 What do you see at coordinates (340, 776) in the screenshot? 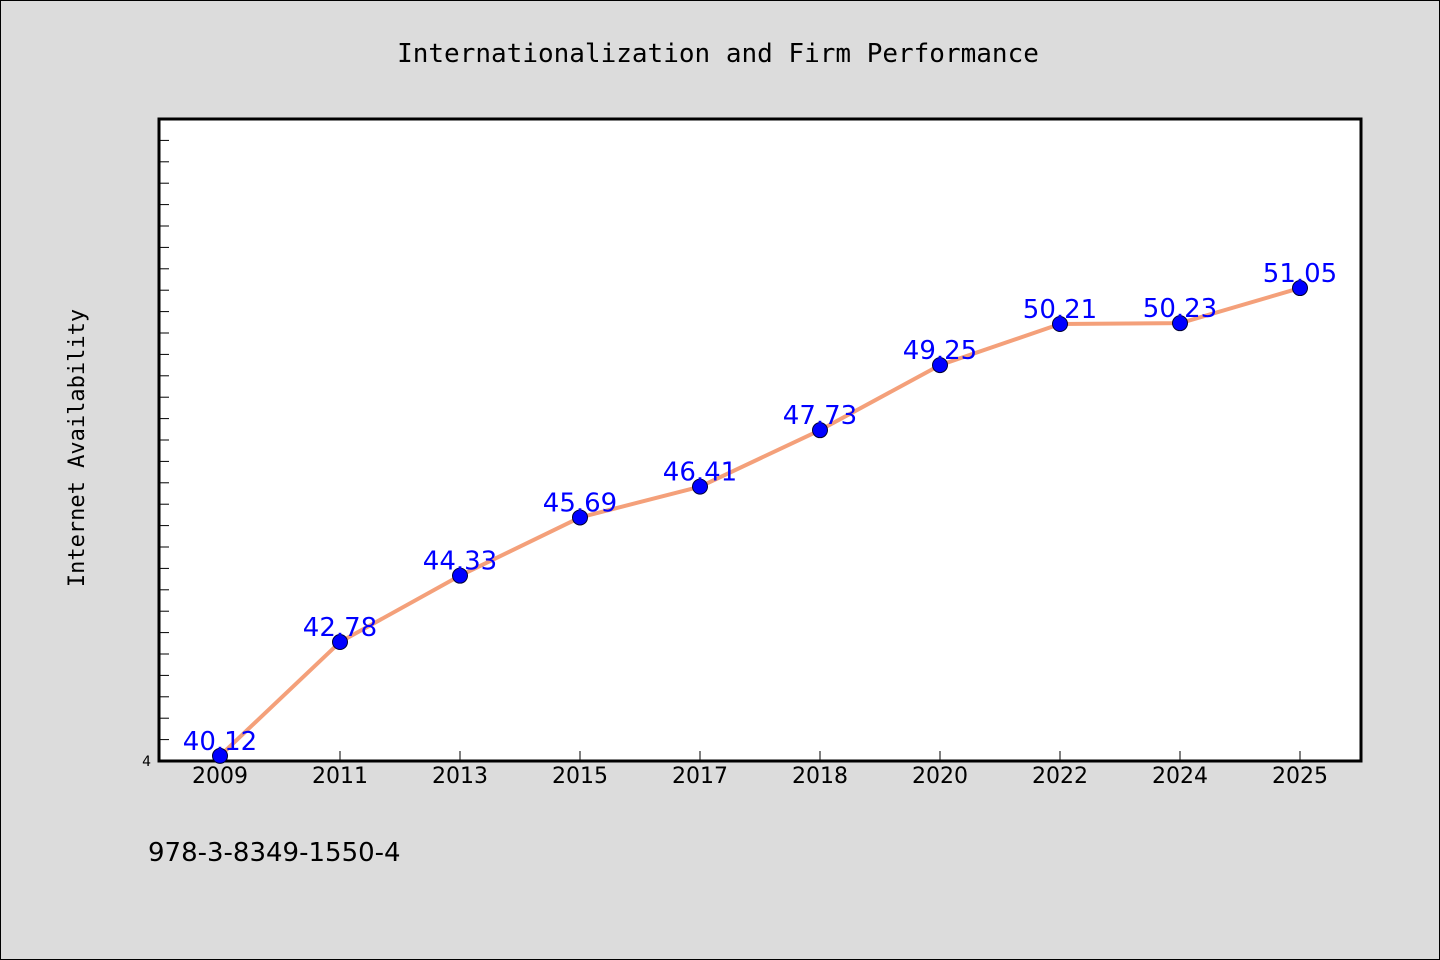
I see `x-tick-label: 2011` at bounding box center [340, 776].